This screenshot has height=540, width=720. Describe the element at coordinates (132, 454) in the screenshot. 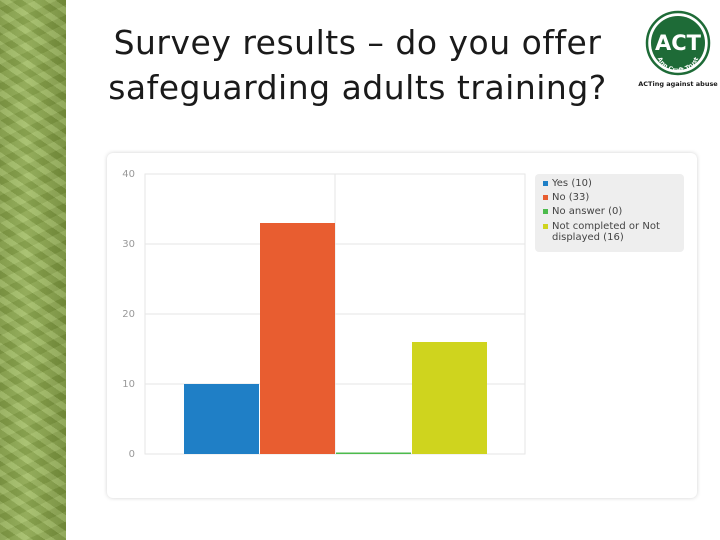

I see `y-tick-label: 0` at that location.